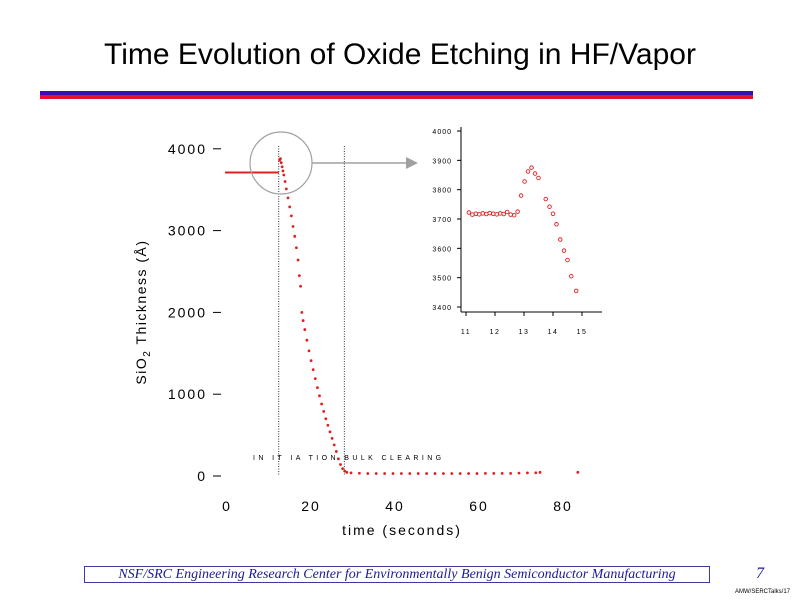 This screenshot has height=600, width=800. What do you see at coordinates (187, 394) in the screenshot?
I see `y-tick-label: 1000` at bounding box center [187, 394].